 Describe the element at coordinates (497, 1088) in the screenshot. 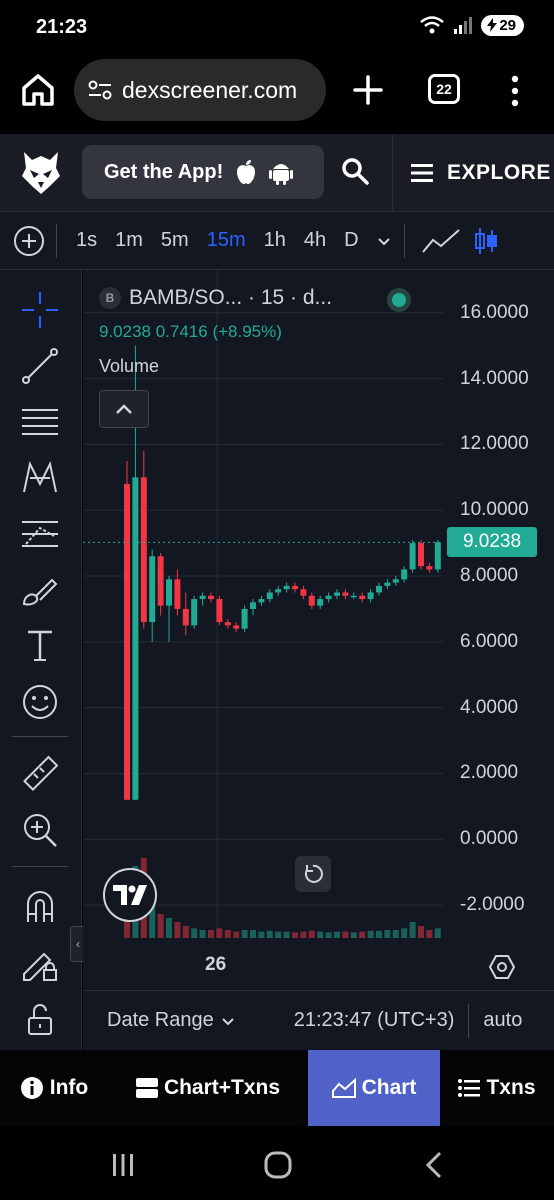

I see `tab-txns: Txns` at that location.